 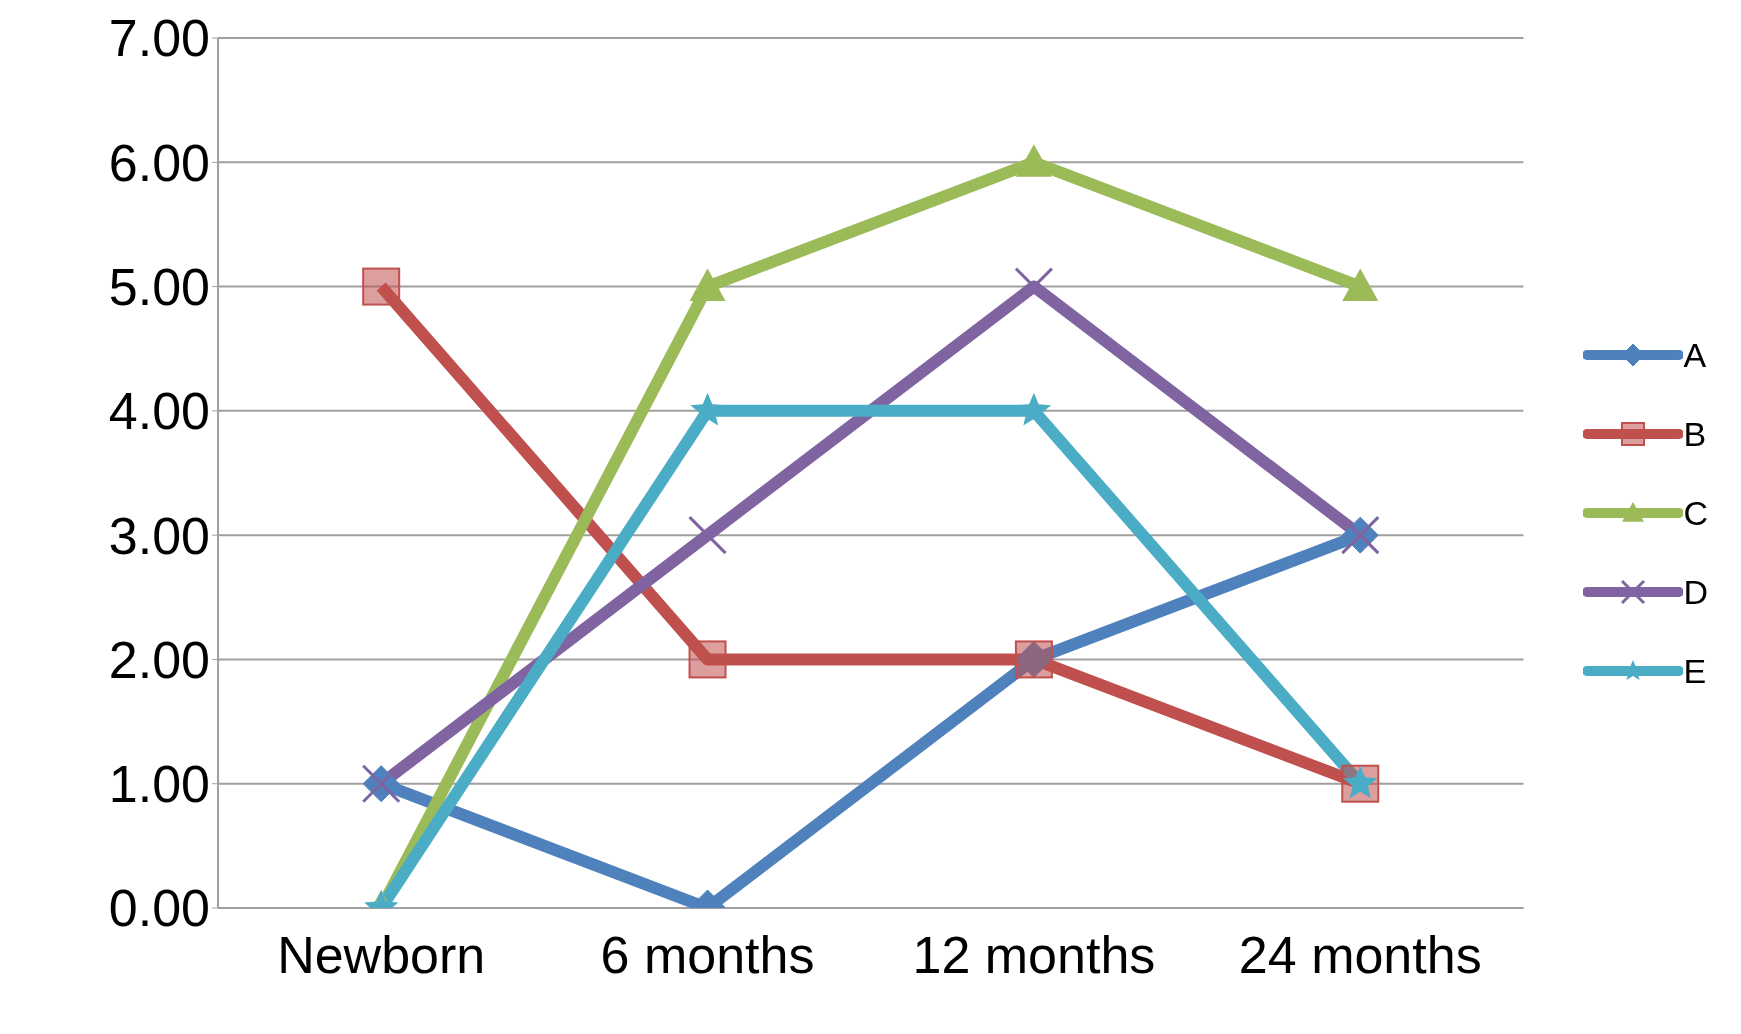 I want to click on y-tick-label: 3.00, so click(x=159, y=535).